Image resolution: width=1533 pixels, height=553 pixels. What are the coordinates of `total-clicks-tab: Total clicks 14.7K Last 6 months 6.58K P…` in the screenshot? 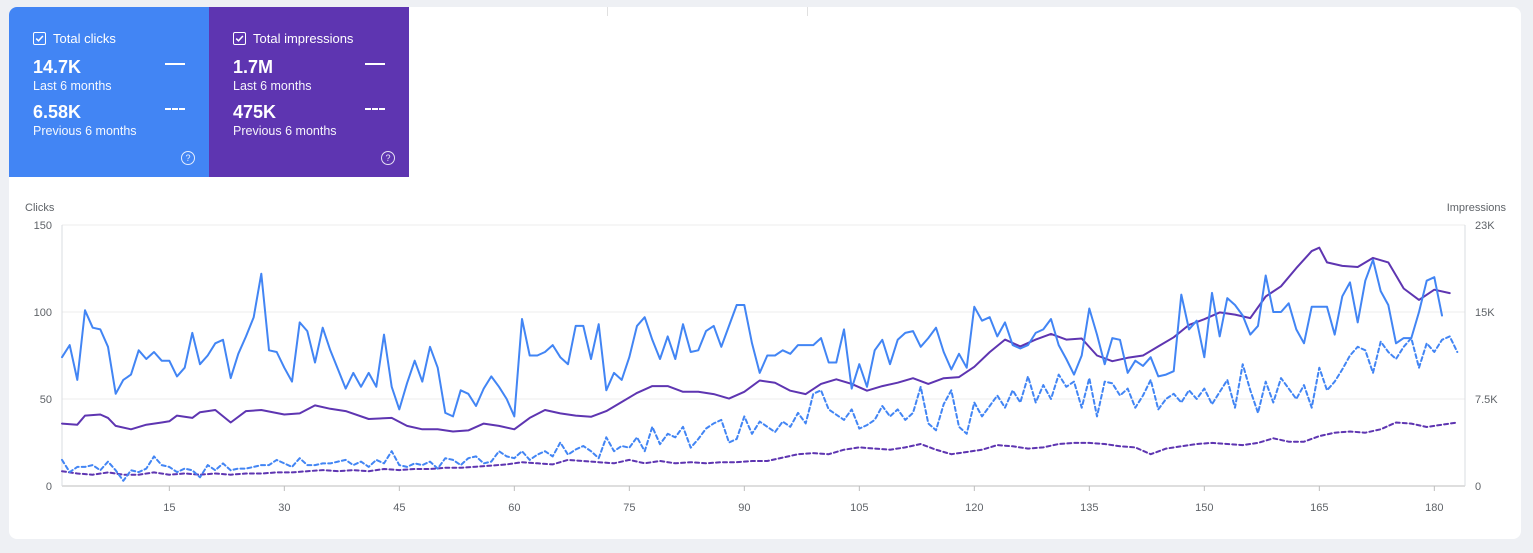 It's located at (109, 92).